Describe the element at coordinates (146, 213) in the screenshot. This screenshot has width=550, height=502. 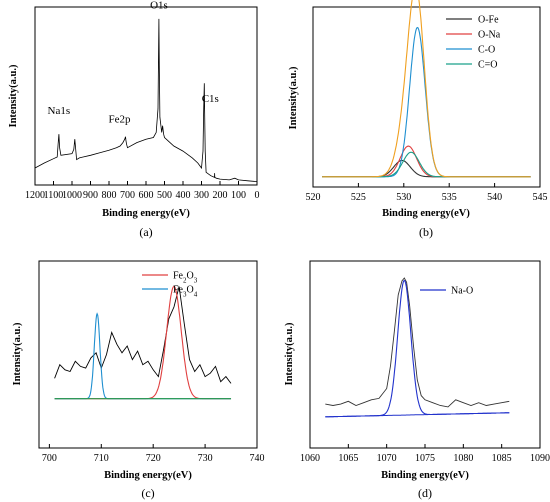
I see `panel-a-xlabel: Binding energy(eV)` at that location.